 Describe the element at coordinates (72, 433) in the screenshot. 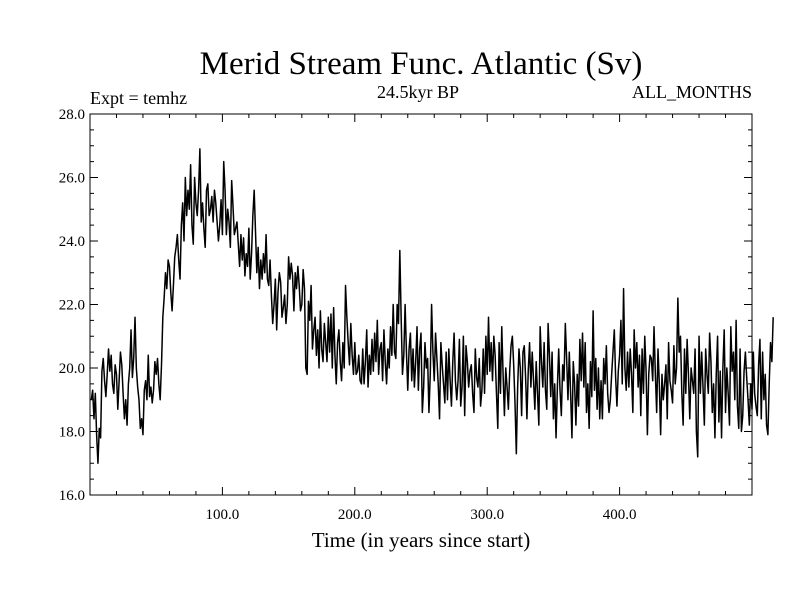

I see `y-tick-label: 18.0` at that location.